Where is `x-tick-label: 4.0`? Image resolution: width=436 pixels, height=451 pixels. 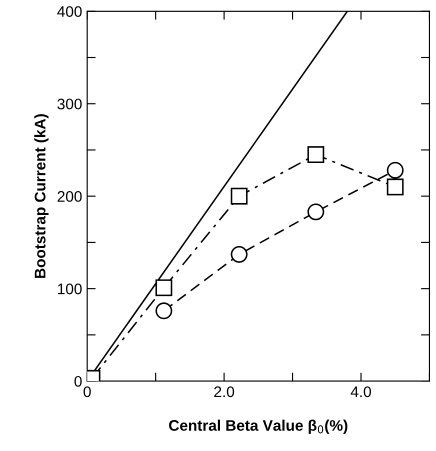 x-tick-label: 4.0 is located at coordinates (361, 392).